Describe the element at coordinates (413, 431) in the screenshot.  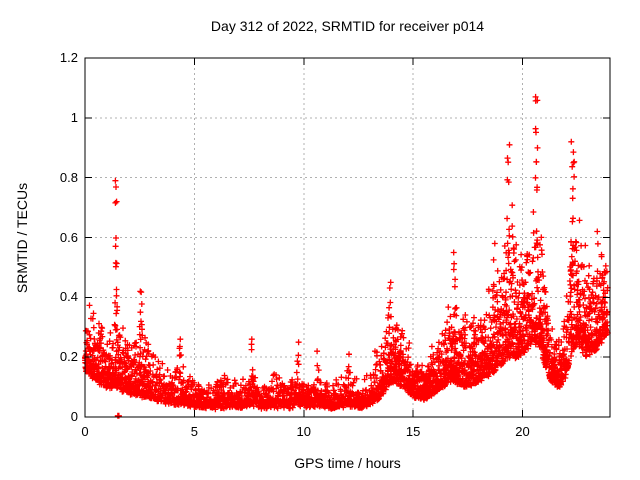
I see `x-tick-label: 15` at that location.